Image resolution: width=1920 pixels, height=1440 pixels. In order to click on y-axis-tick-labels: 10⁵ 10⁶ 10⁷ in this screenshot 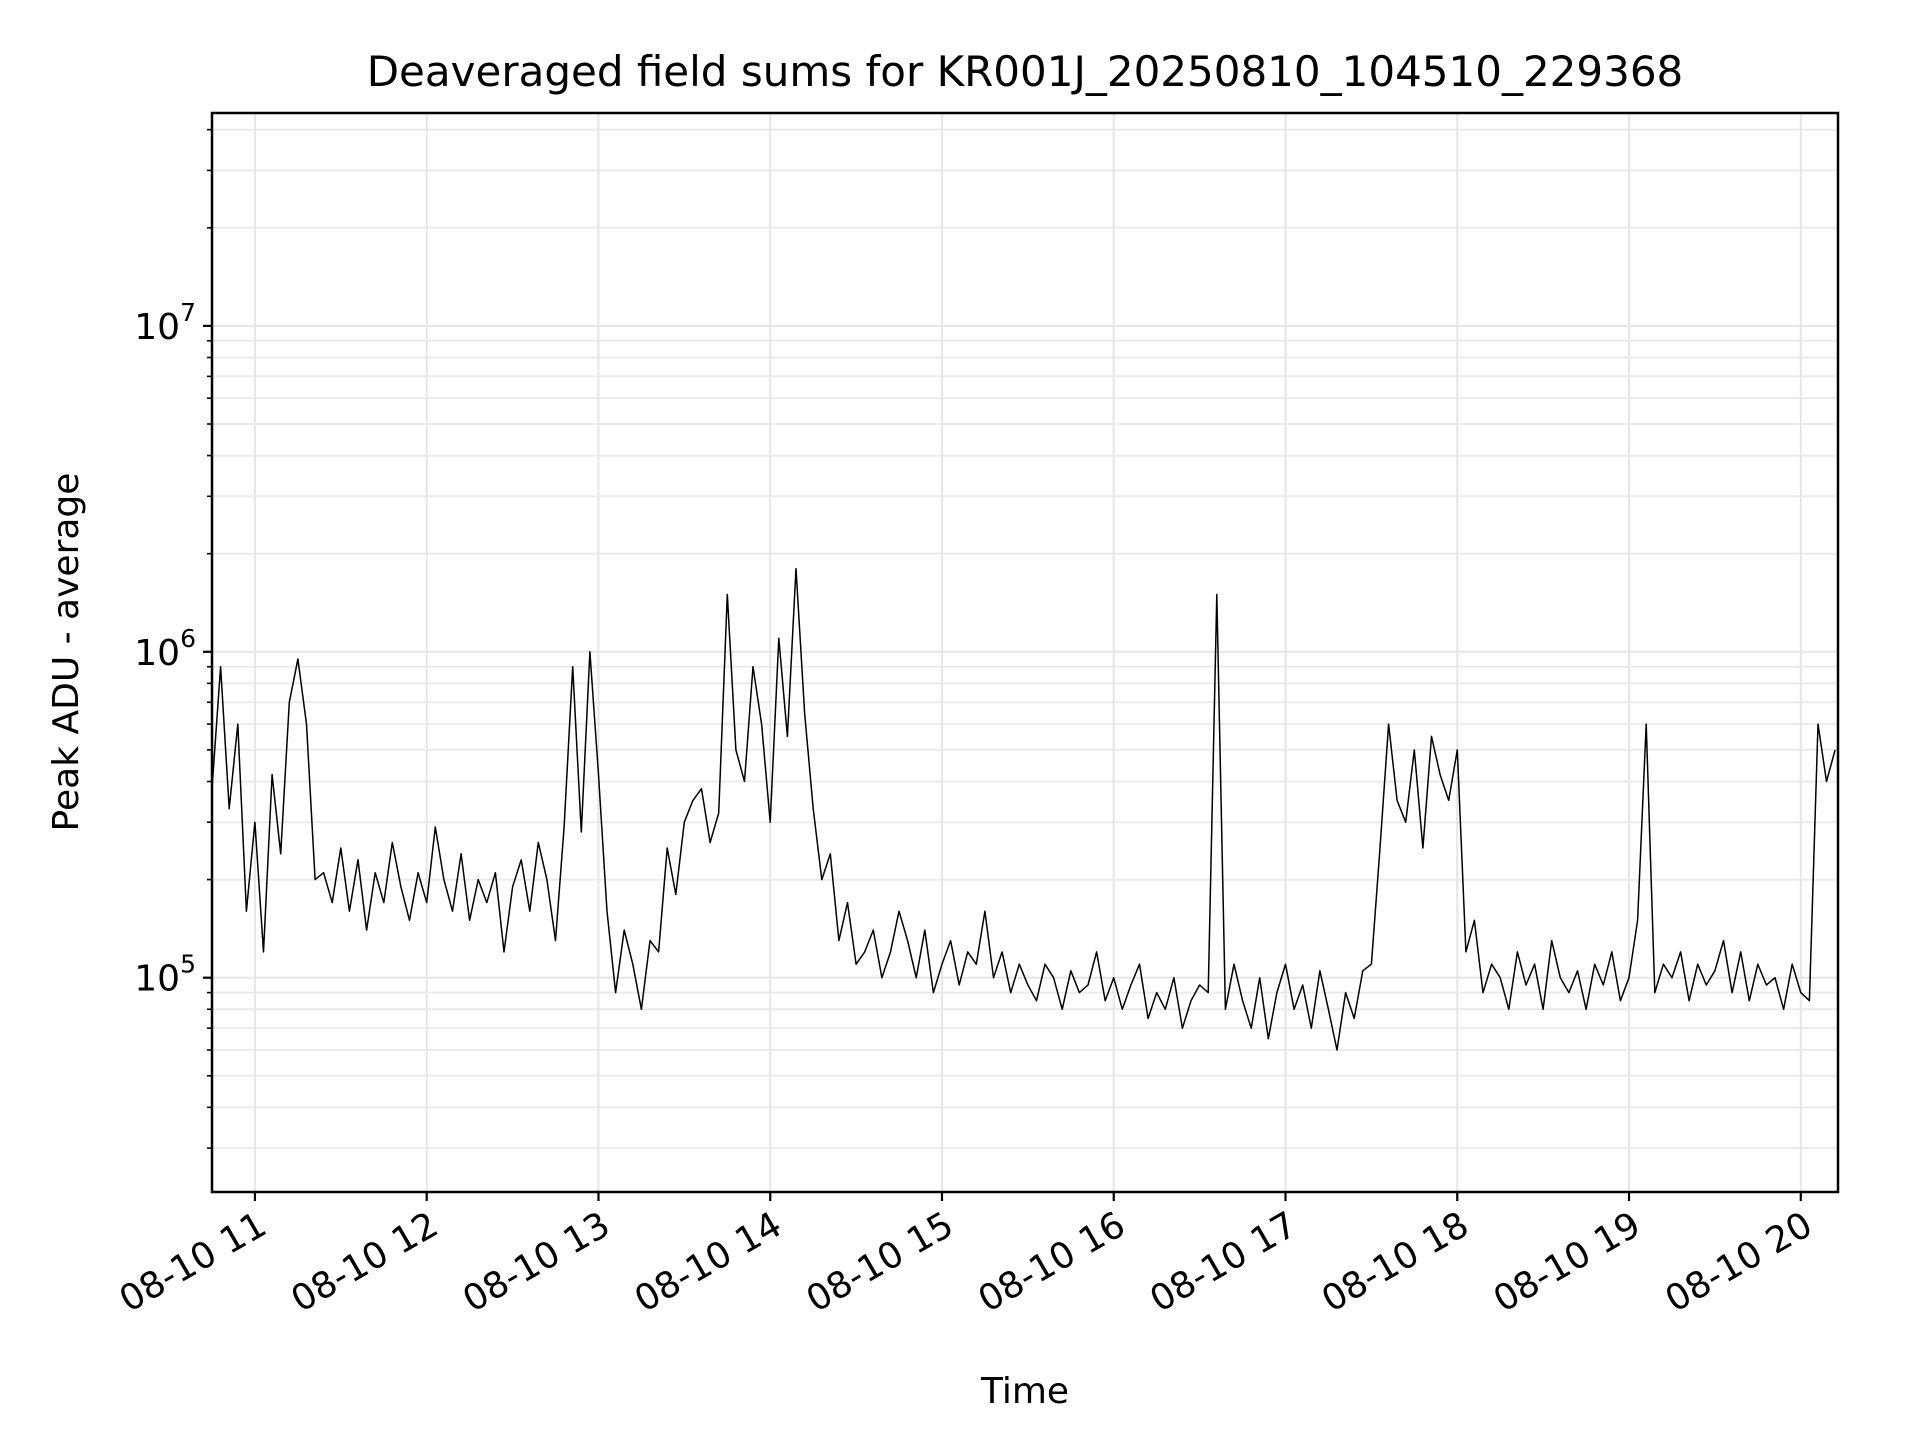, I will do `click(165, 649)`.